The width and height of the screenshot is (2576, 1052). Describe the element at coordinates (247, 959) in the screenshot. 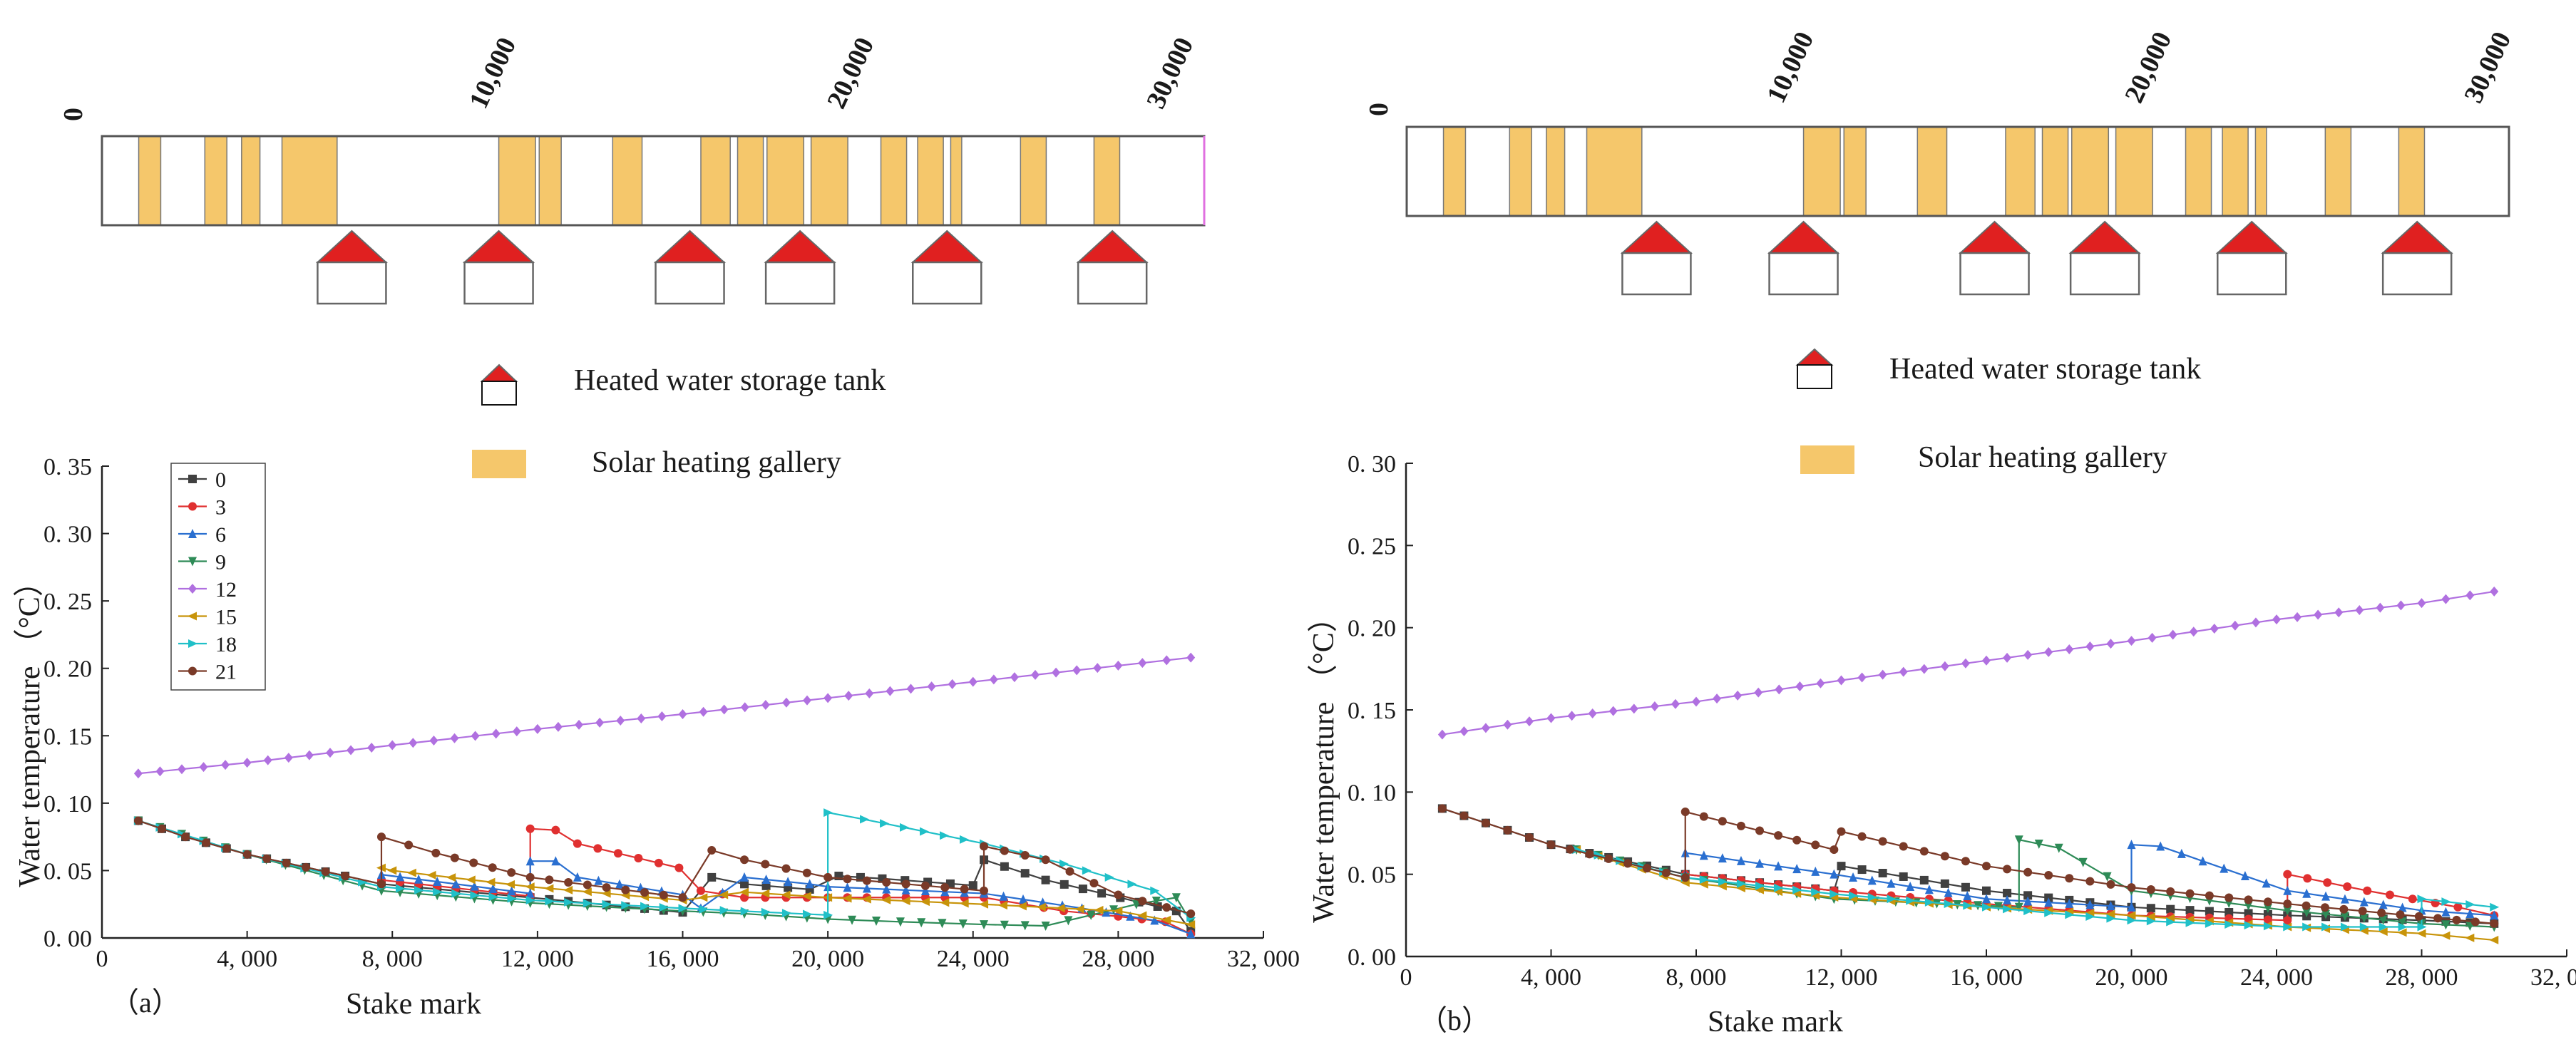

I see `x-tick-label-a-1: 4, 000` at that location.